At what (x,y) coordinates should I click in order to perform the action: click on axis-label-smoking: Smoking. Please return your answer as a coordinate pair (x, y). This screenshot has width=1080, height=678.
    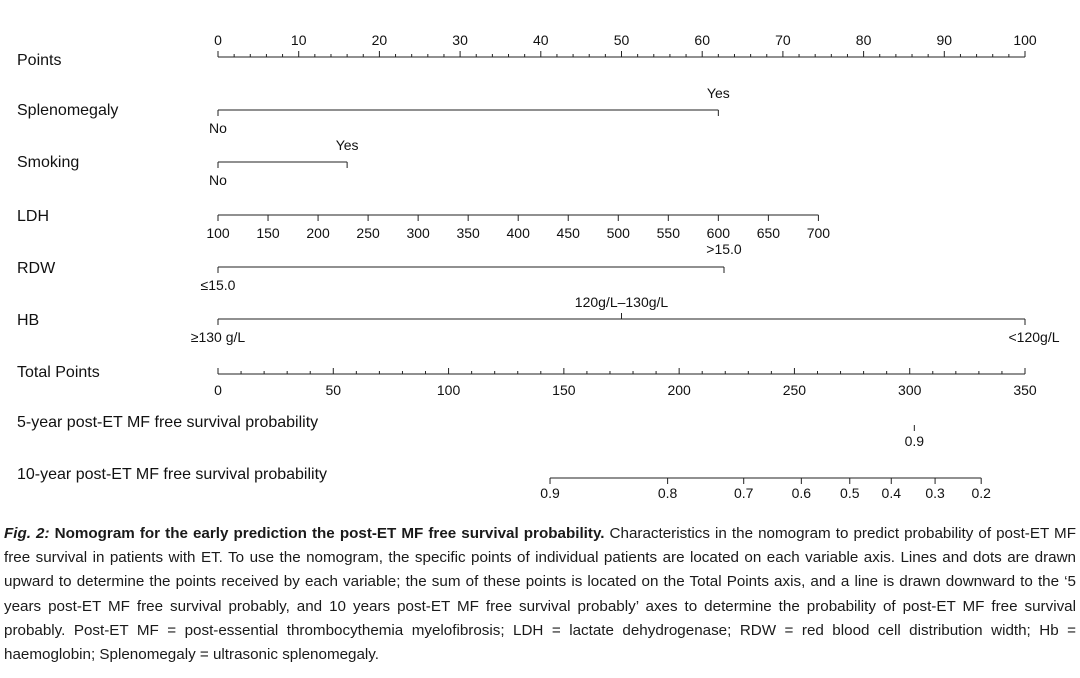
    Looking at the image, I should click on (48, 162).